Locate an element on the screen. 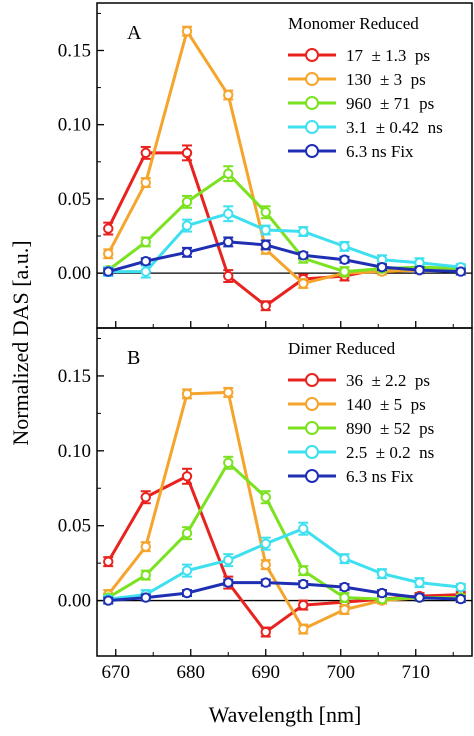 The height and width of the screenshot is (736, 474). panel-b-series-5-line is located at coordinates (284, 592).